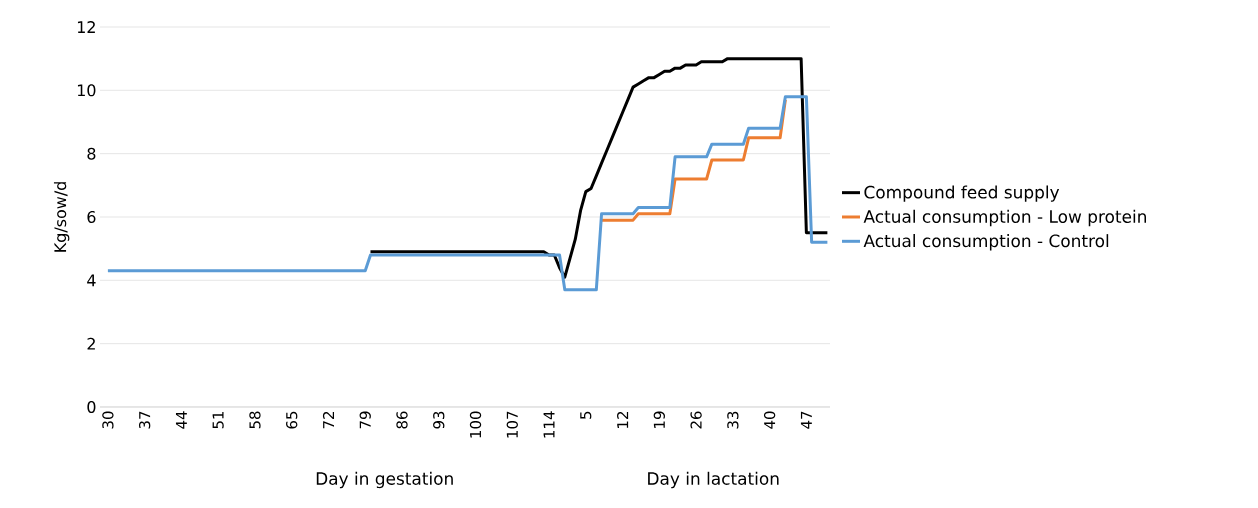  Describe the element at coordinates (91, 153) in the screenshot. I see `y-tick-label: 8` at that location.